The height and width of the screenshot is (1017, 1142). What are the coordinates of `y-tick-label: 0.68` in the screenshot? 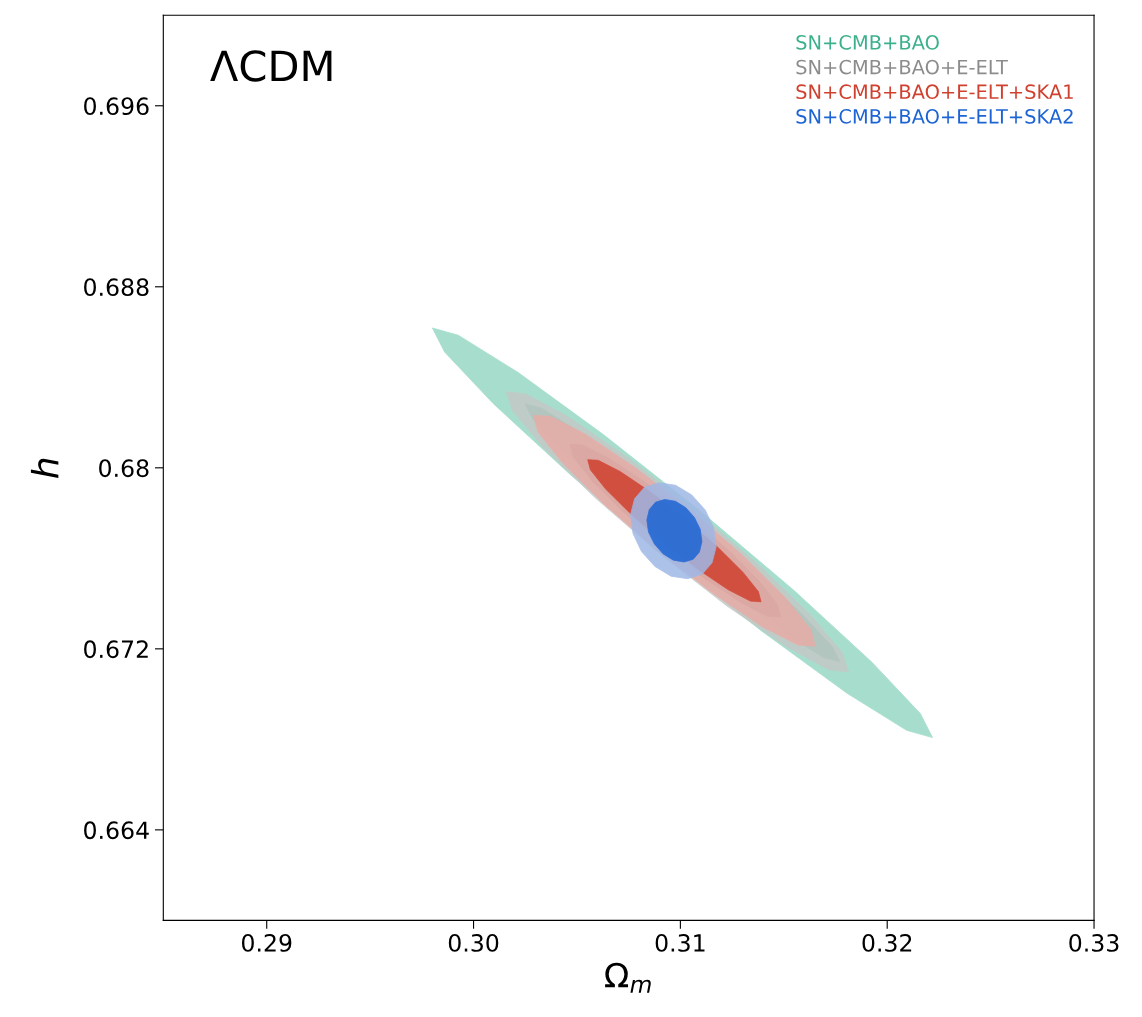 It's located at (124, 468).